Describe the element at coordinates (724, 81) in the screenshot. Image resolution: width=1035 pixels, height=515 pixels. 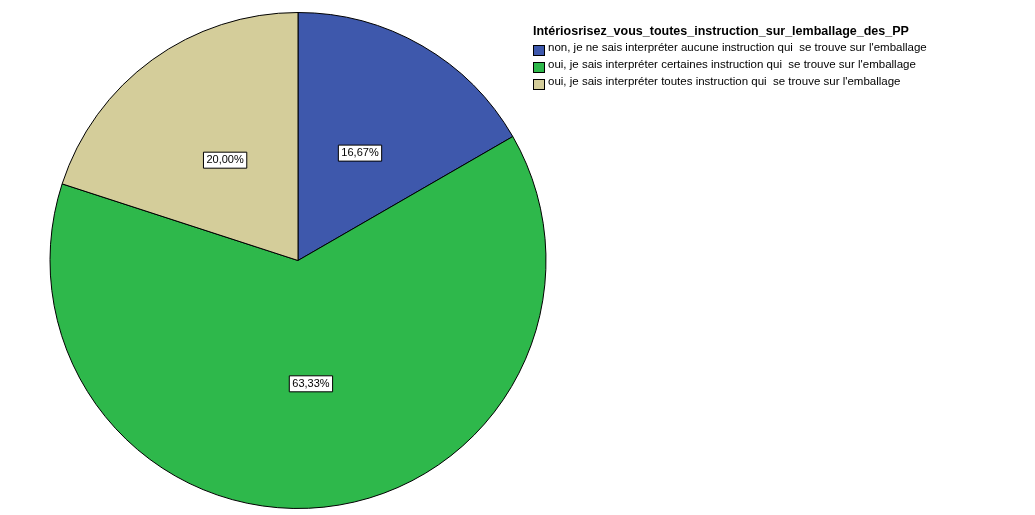
I see `legend-label: oui, je sais interpréter toutes instruction qui se trouve sur l'emballage` at that location.